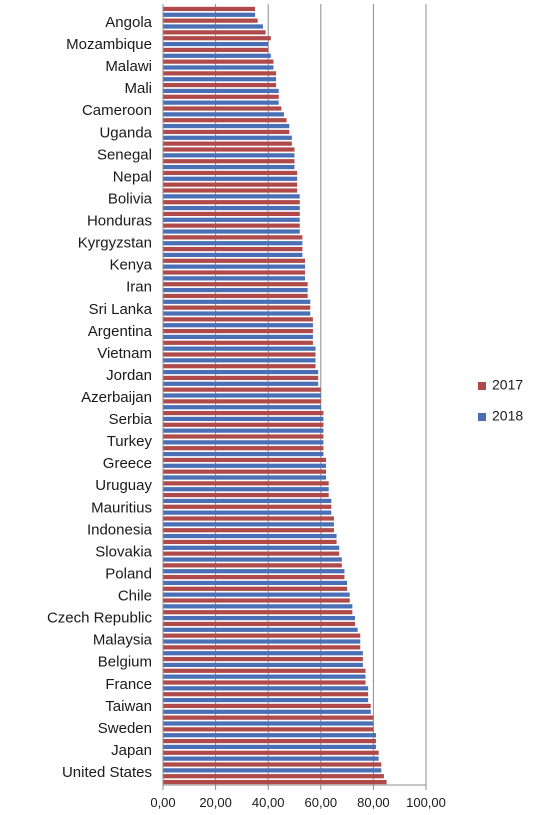  I want to click on category-label: Poland, so click(128, 573).